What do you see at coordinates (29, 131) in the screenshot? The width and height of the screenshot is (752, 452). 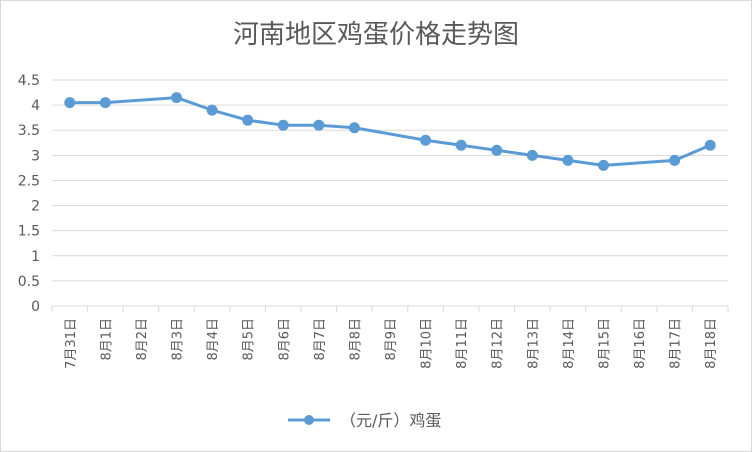 I see `y-tick-label: 3.5` at bounding box center [29, 131].